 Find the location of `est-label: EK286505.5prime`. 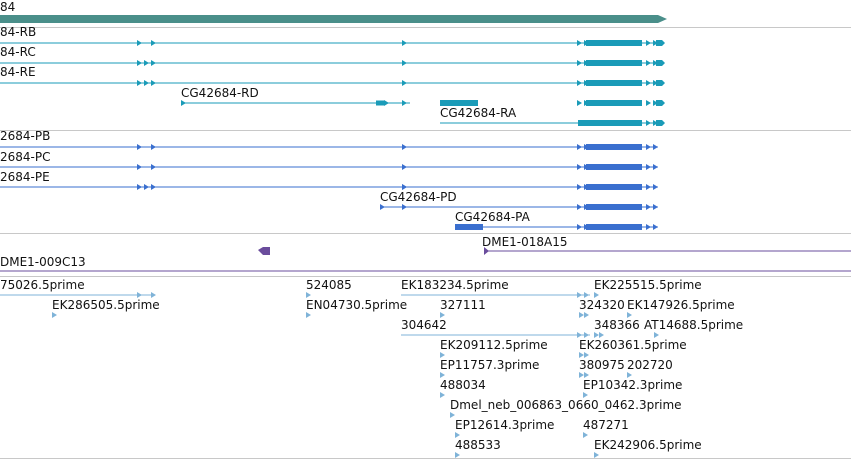

est-label: EK286505.5prime is located at coordinates (106, 305).